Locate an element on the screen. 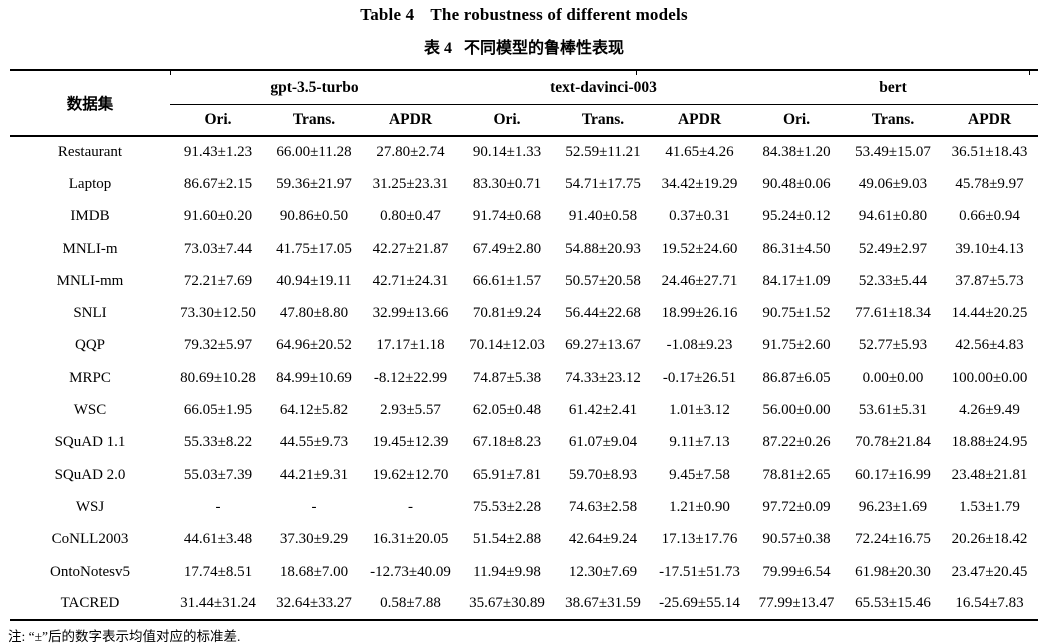 The height and width of the screenshot is (644, 1048). value-cell: 90.57±0.38 is located at coordinates (796, 539).